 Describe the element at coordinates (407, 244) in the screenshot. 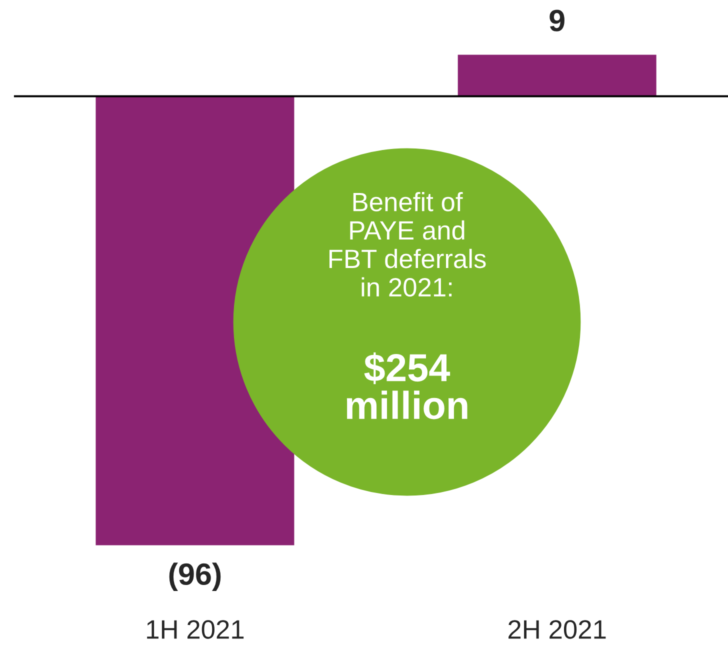

I see `annotation: Benefit of PAYE and FBT deferrals in 2021:` at that location.